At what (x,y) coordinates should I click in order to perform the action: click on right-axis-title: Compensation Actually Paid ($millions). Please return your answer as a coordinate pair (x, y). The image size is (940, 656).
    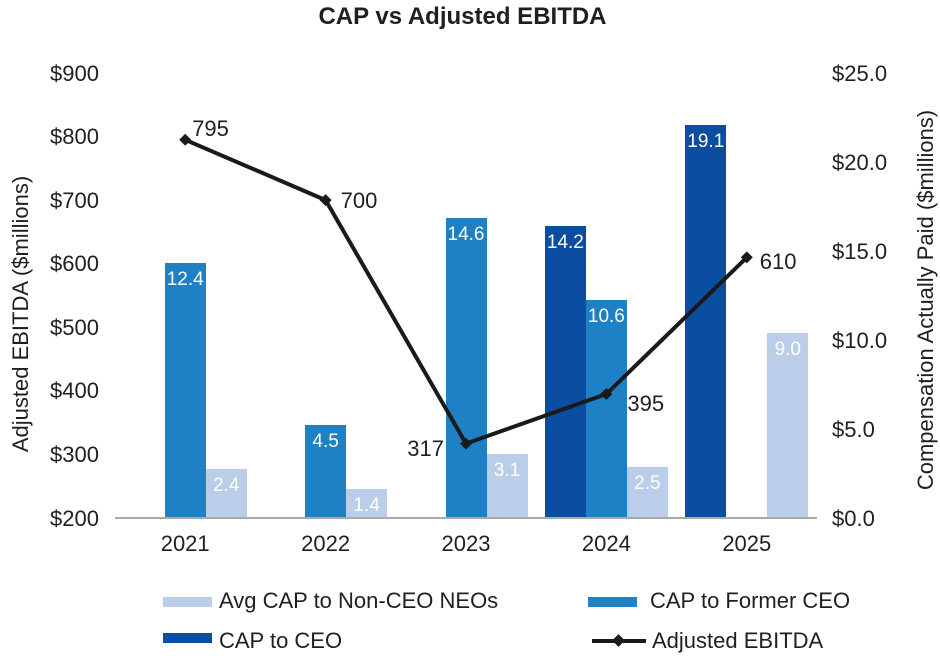
    Looking at the image, I should click on (925, 300).